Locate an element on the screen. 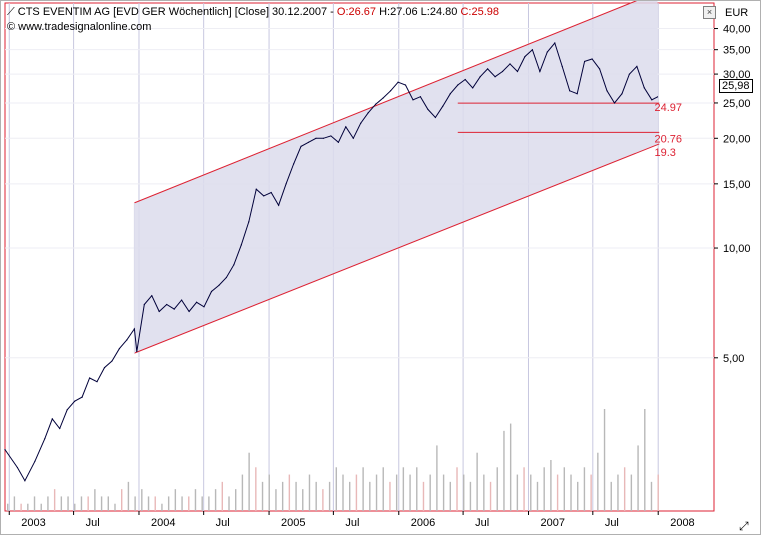 This screenshot has width=761, height=536. resize-handle-icon: ⤢ is located at coordinates (744, 526).